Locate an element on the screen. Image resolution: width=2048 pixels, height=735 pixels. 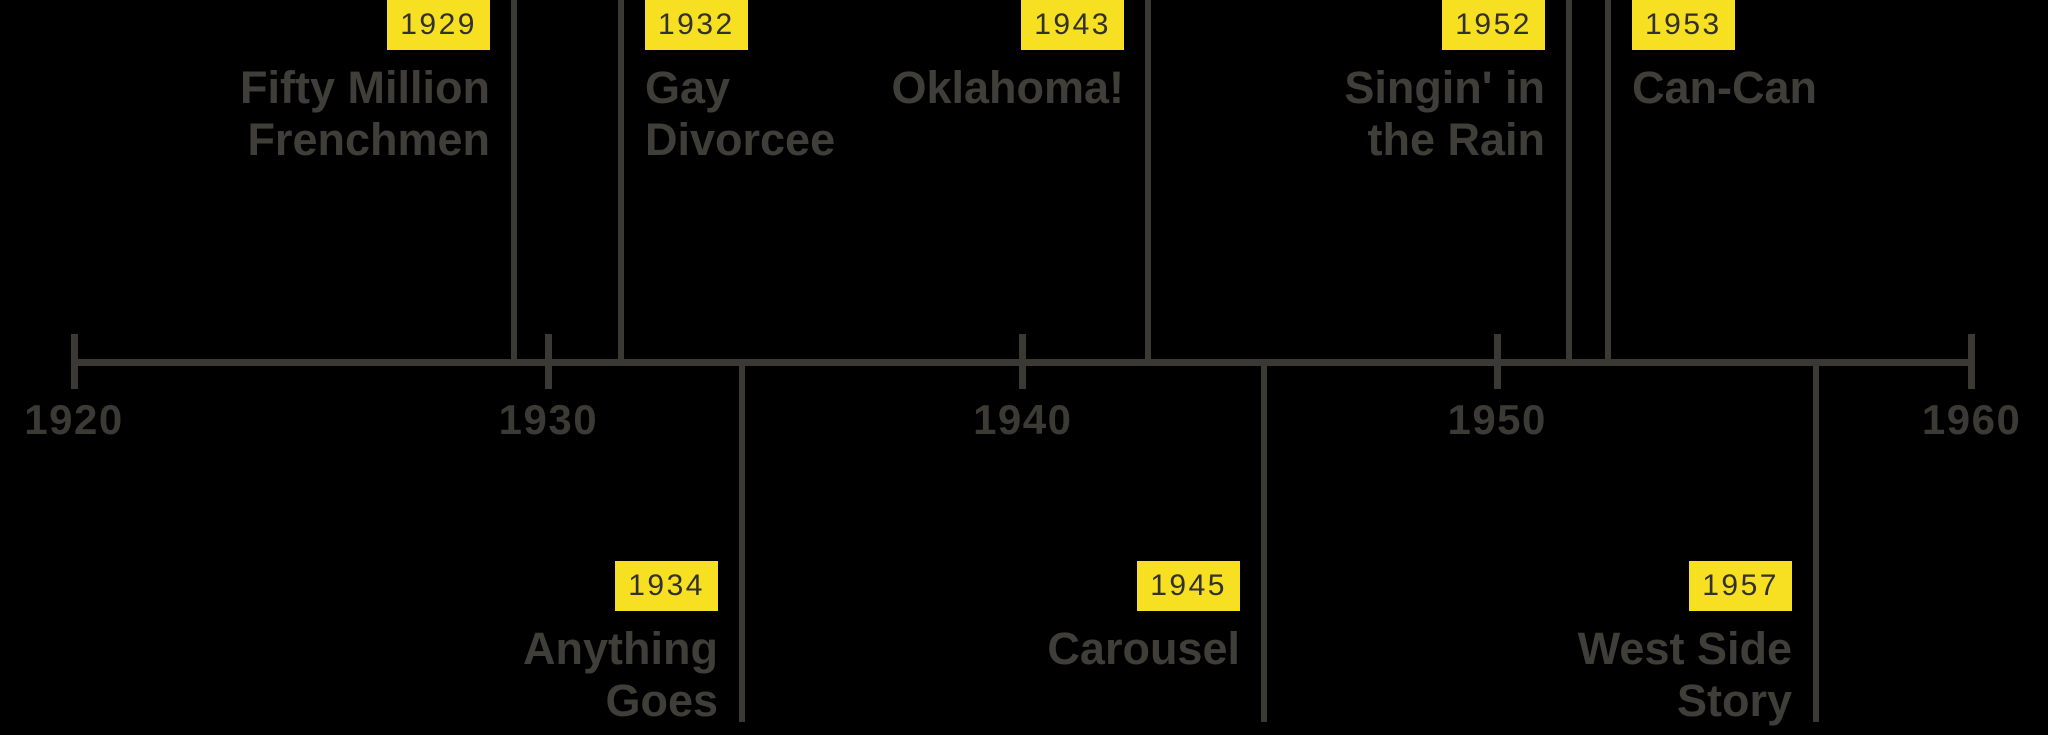
event-year-badge: 1957 is located at coordinates (1740, 586).